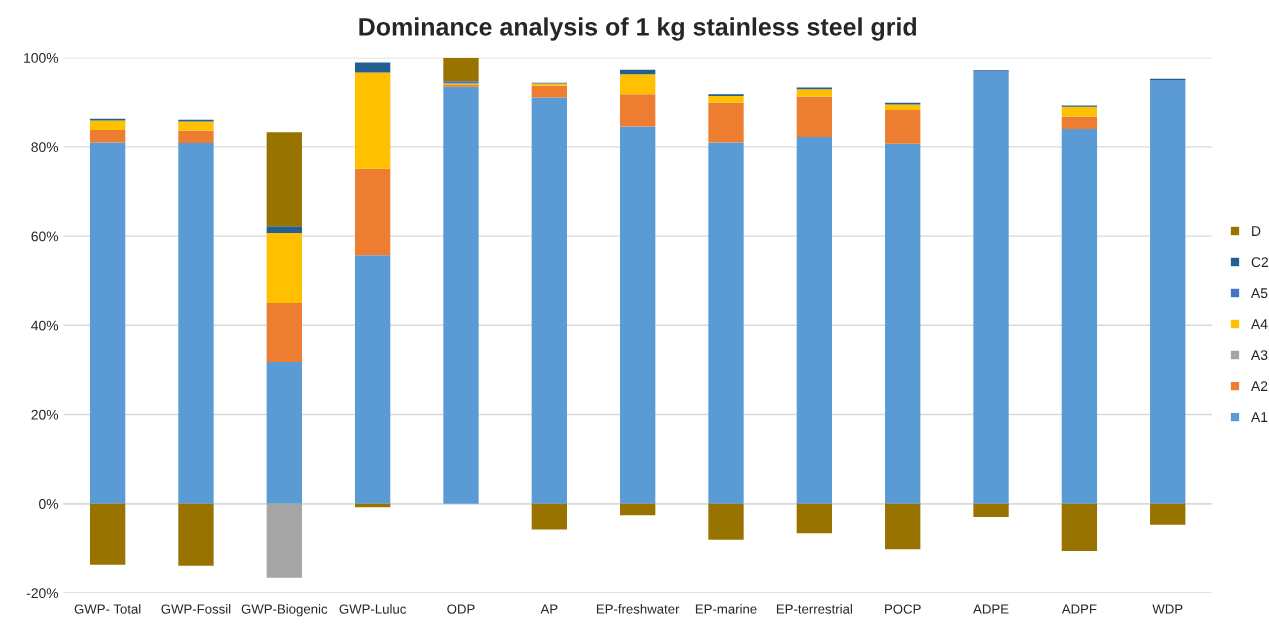 Image resolution: width=1269 pixels, height=641 pixels. Describe the element at coordinates (45, 414) in the screenshot. I see `y-tick-label: 20%` at that location.